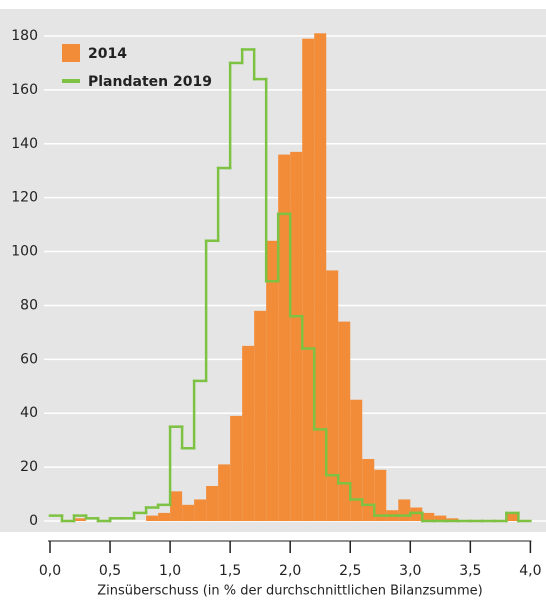 The height and width of the screenshot is (601, 546). What do you see at coordinates (410, 571) in the screenshot?
I see `x-tick-label: 3,0` at bounding box center [410, 571].